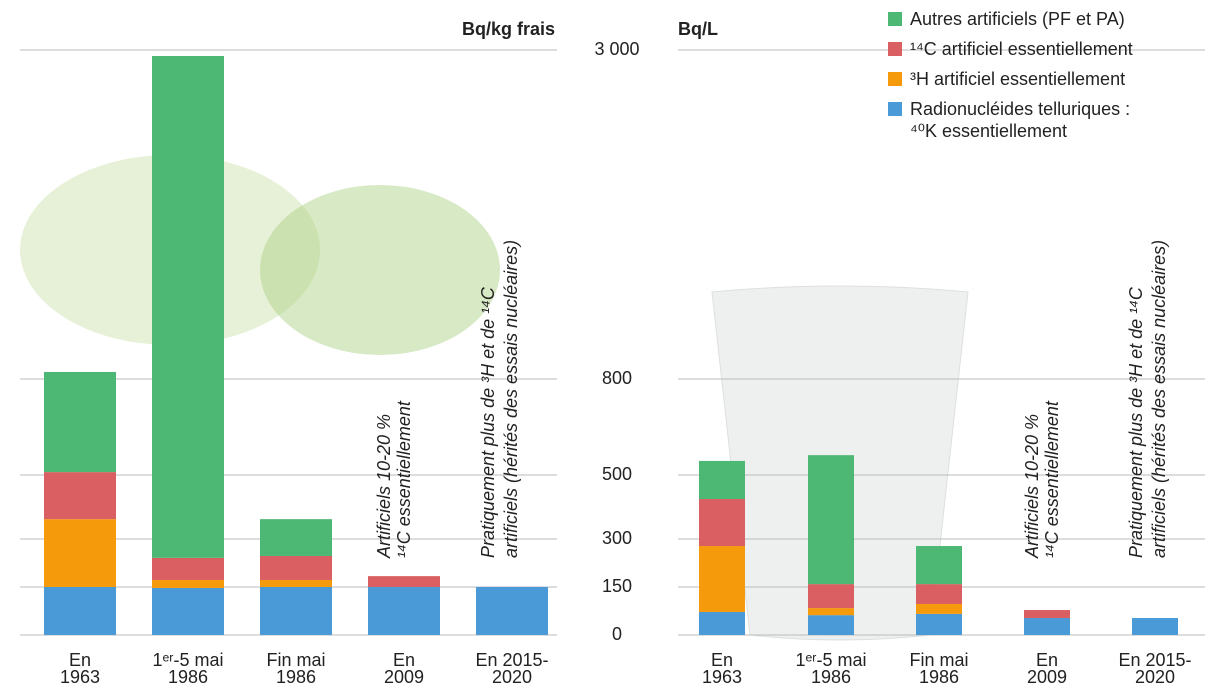 Image resolution: width=1207 pixels, height=689 pixels. I want to click on y-tick-label: 0, so click(617, 634).